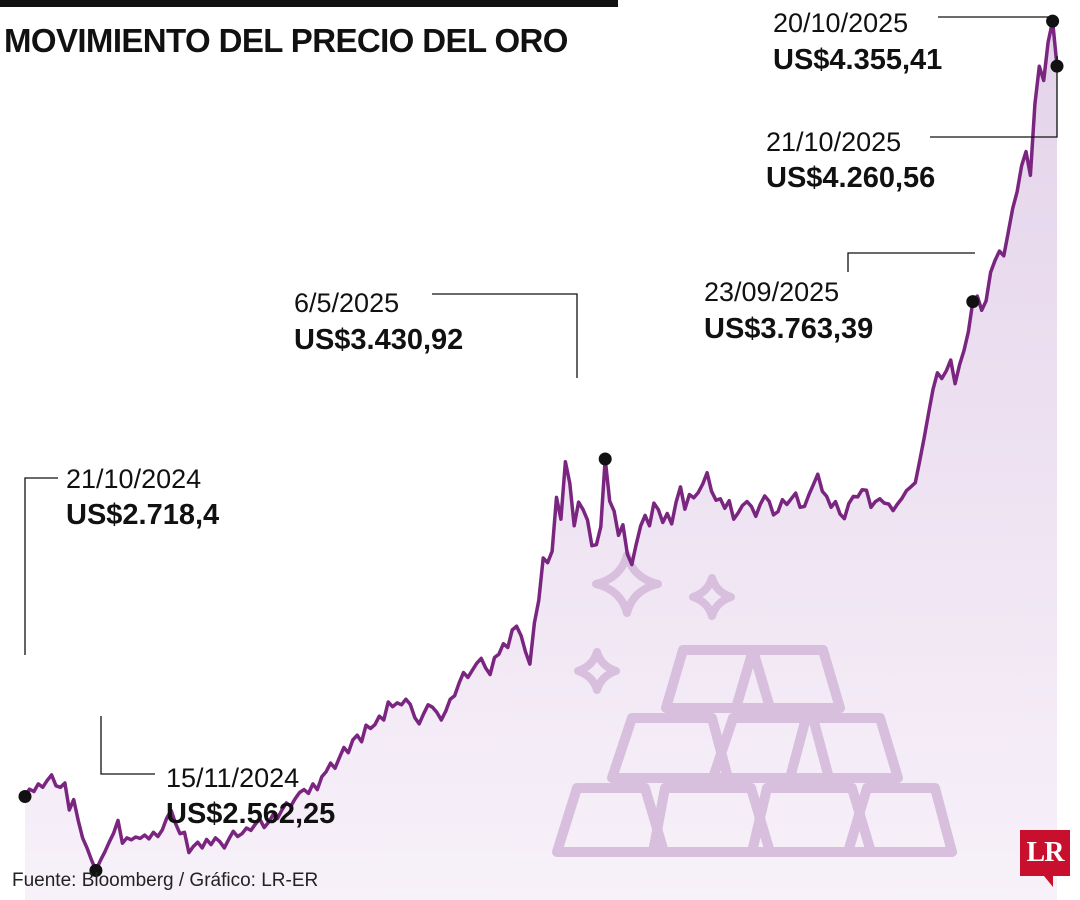 The image size is (1080, 900). I want to click on annotation-23-09-2025: 23/09/2025 US$3.763,39, so click(839, 298).